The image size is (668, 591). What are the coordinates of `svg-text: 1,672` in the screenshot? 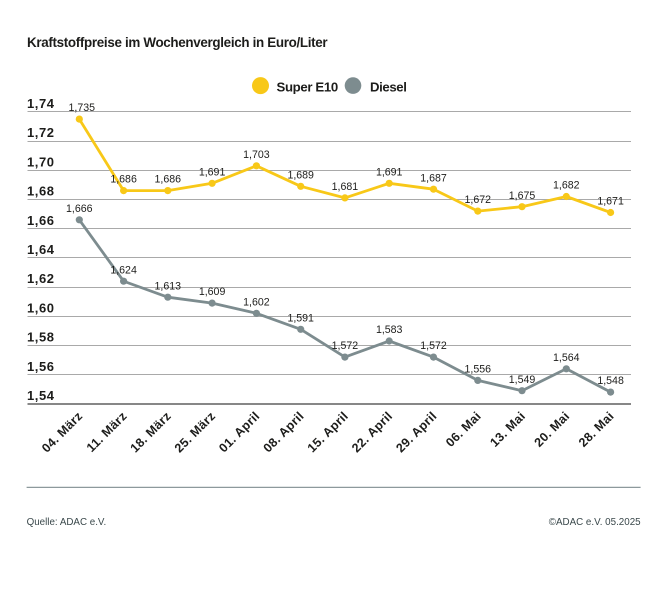 It's located at (478, 200).